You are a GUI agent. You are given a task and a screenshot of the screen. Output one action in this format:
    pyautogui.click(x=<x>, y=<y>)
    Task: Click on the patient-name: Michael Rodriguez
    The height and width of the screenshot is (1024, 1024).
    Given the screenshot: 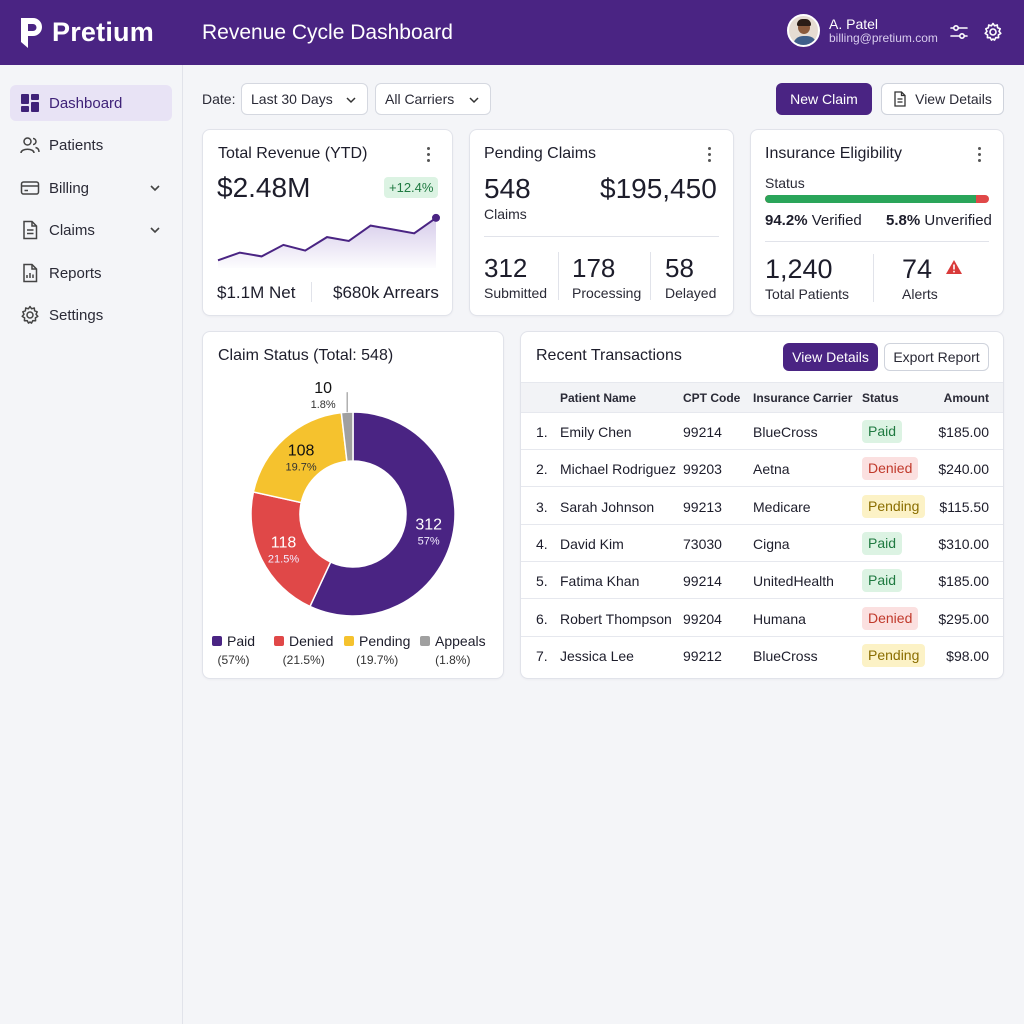 What is the action you would take?
    pyautogui.click(x=618, y=469)
    